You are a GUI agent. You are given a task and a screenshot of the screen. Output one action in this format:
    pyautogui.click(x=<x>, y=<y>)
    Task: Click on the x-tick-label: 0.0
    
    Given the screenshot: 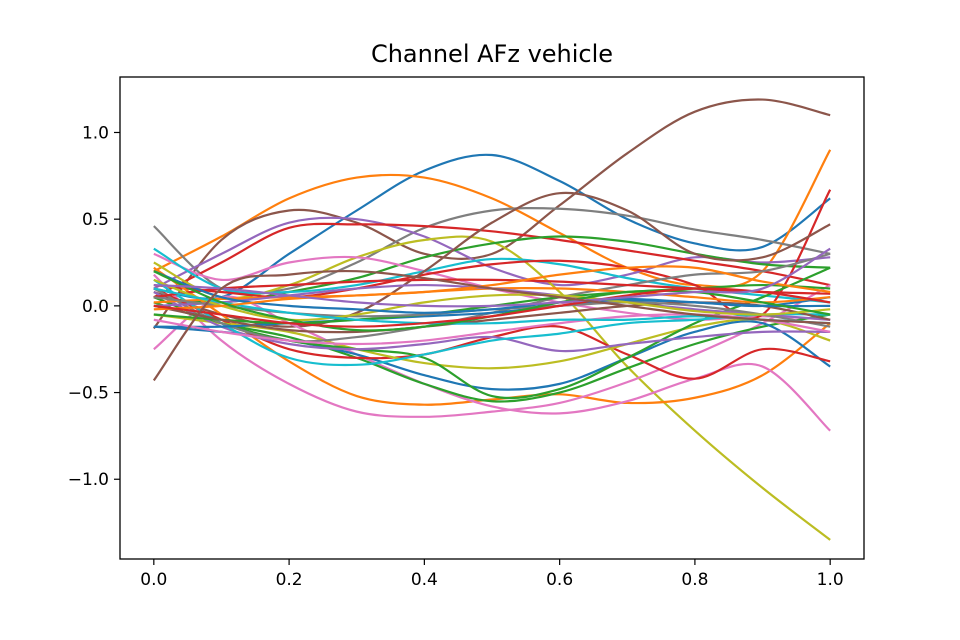 What is the action you would take?
    pyautogui.click(x=153, y=580)
    